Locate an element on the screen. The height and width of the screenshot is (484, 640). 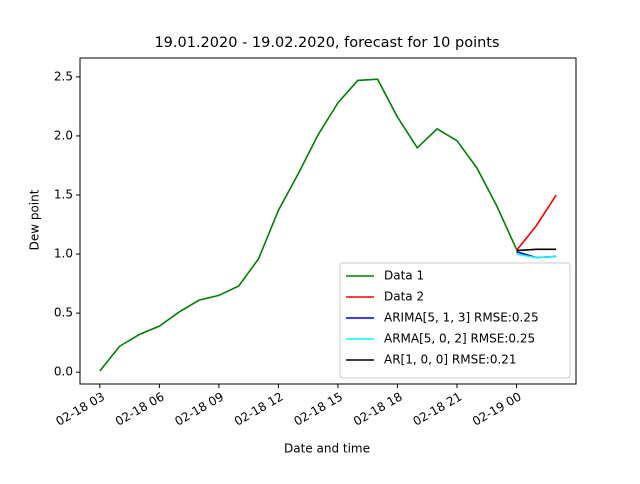
y-tick-label: 2.5 is located at coordinates (63, 76).